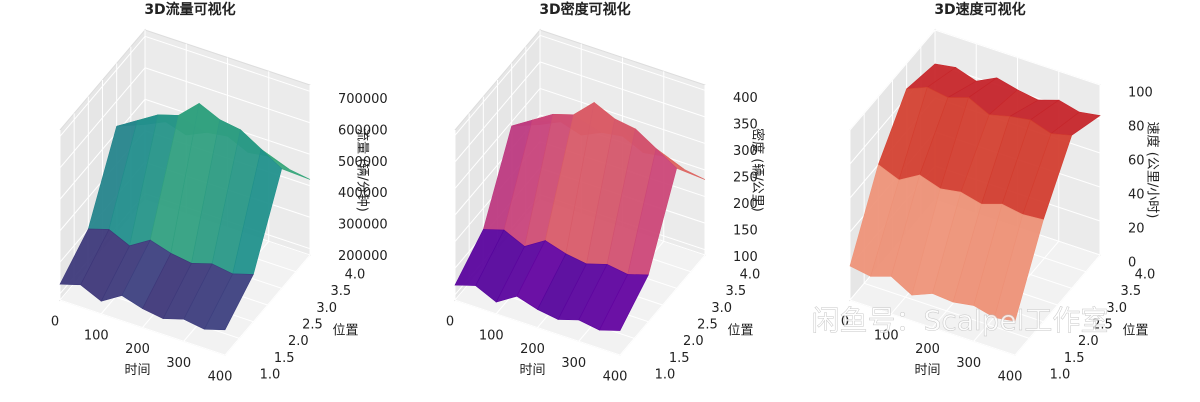  Describe the element at coordinates (1136, 127) in the screenshot. I see `z-tick-label: 80` at that location.